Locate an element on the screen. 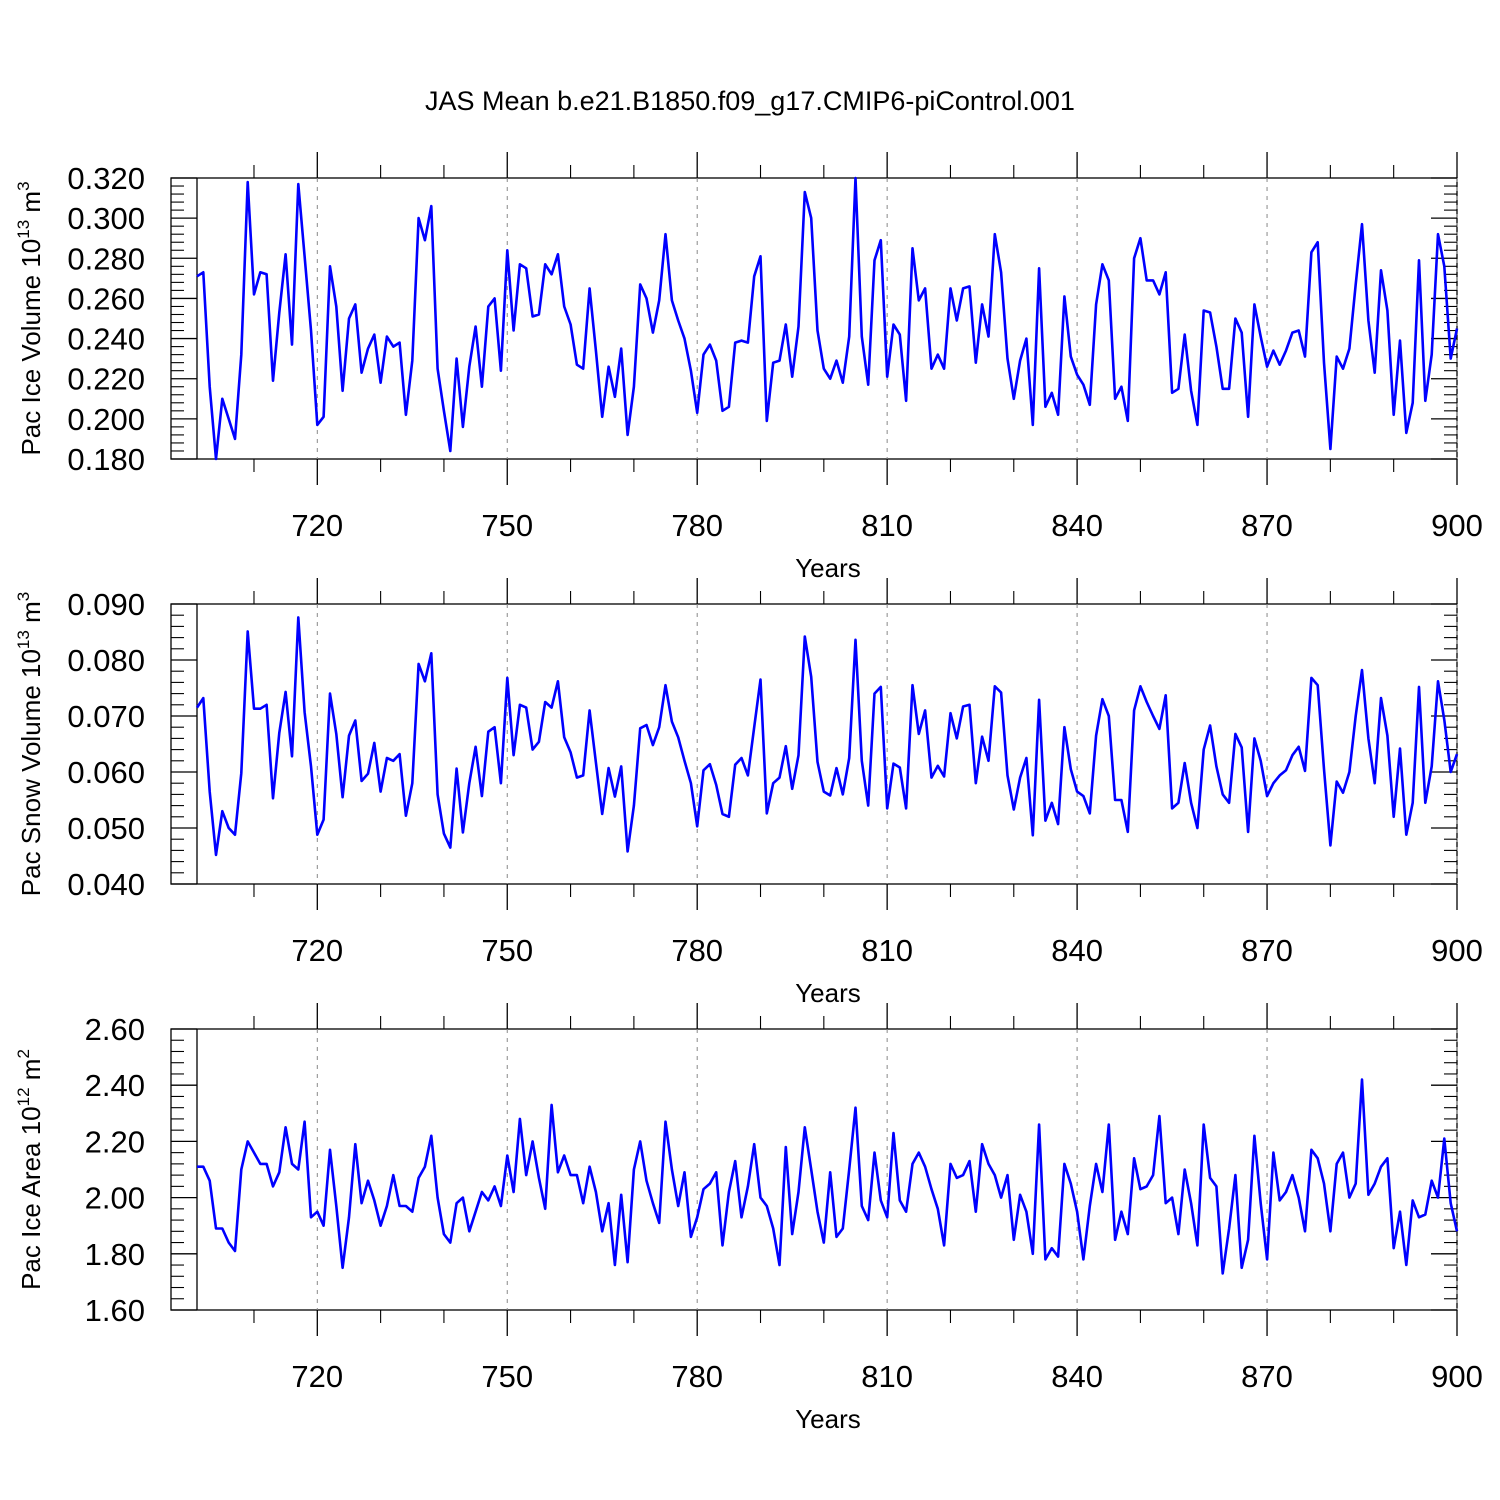 Image resolution: width=1500 pixels, height=1500 pixels. y-axis-label-main: Pac Ice Area 10 is located at coordinates (31, 1198).